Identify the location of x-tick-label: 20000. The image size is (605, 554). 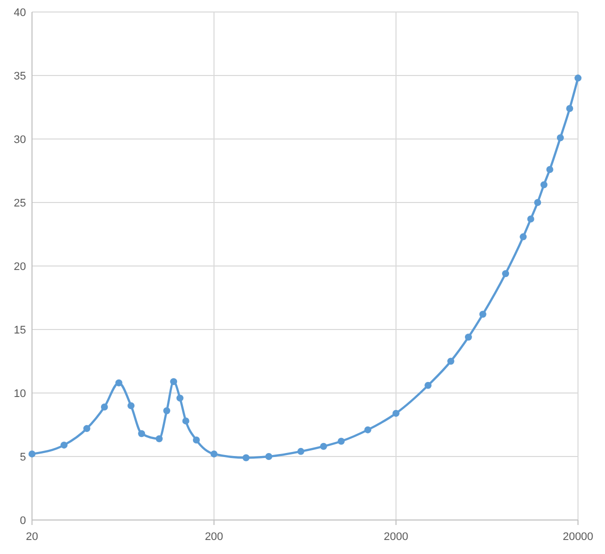
(578, 537).